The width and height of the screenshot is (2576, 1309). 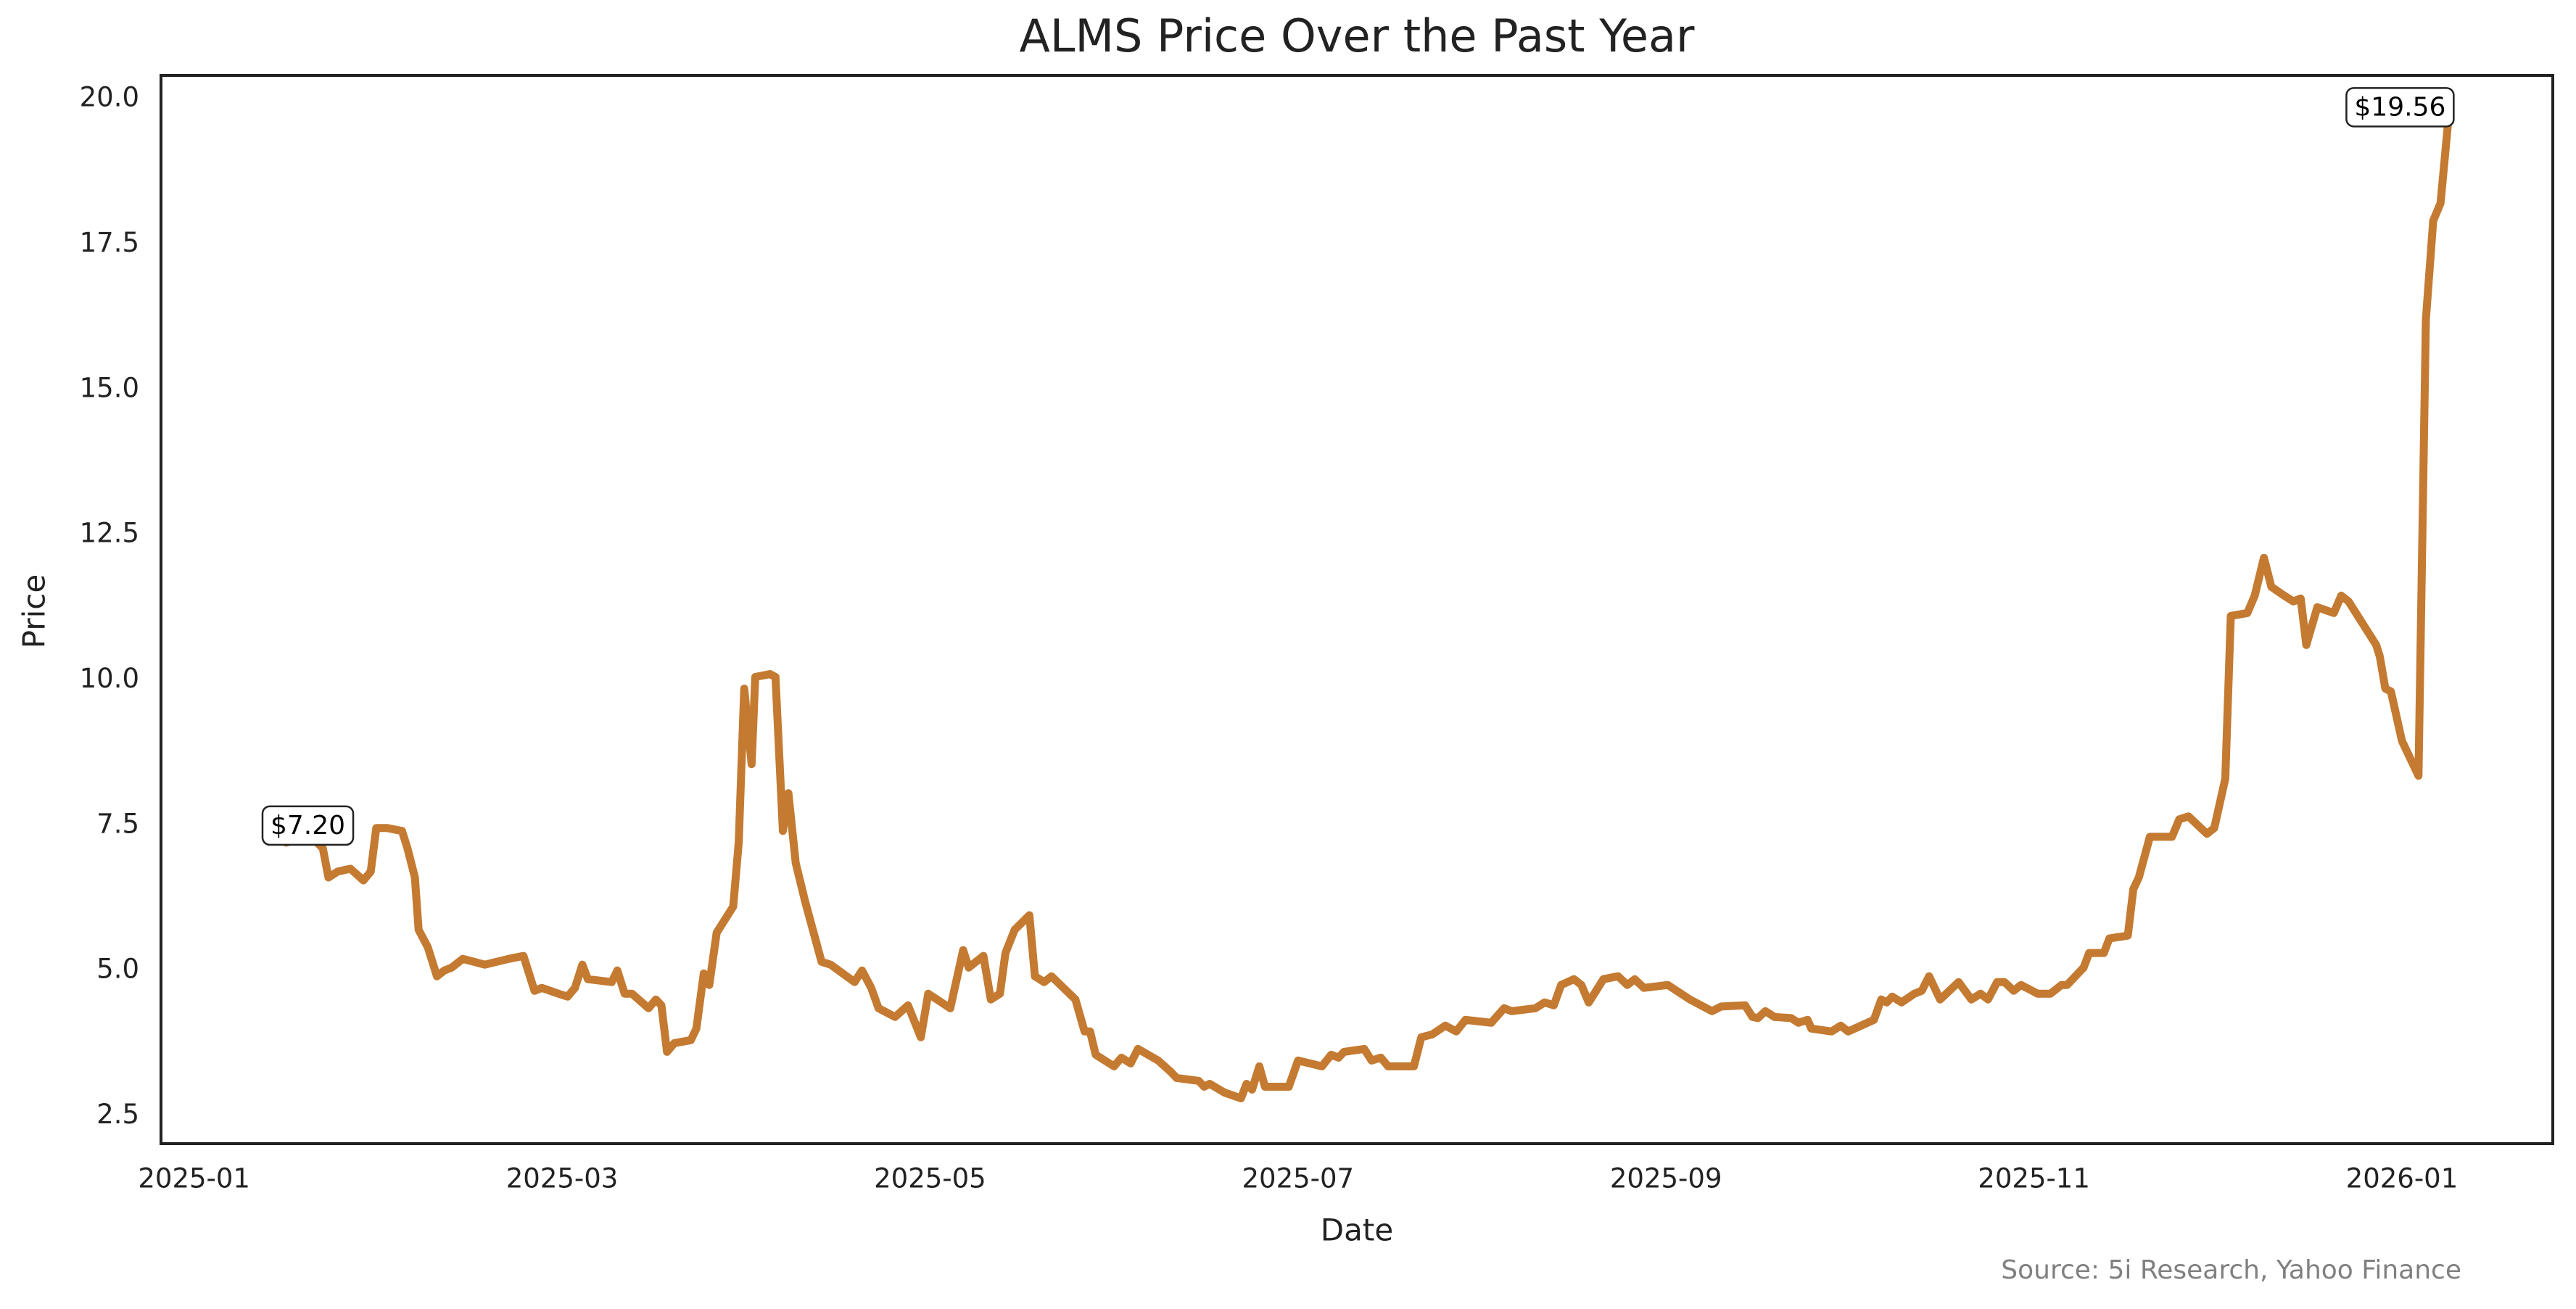 What do you see at coordinates (1357, 1230) in the screenshot?
I see `x-axis-label: Date` at bounding box center [1357, 1230].